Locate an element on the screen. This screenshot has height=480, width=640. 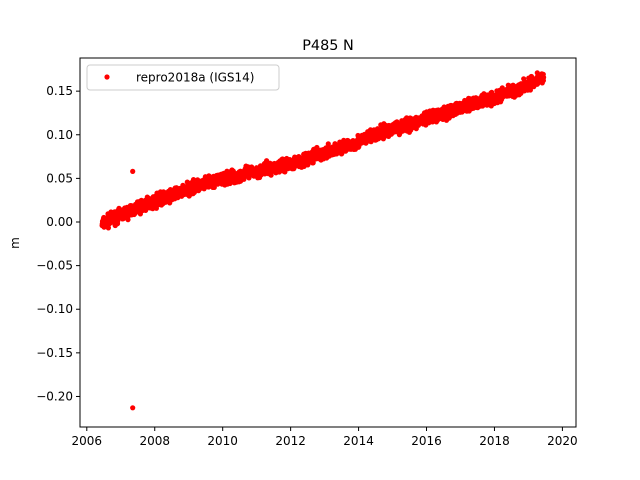
x-tick-label: 2014 is located at coordinates (358, 441).